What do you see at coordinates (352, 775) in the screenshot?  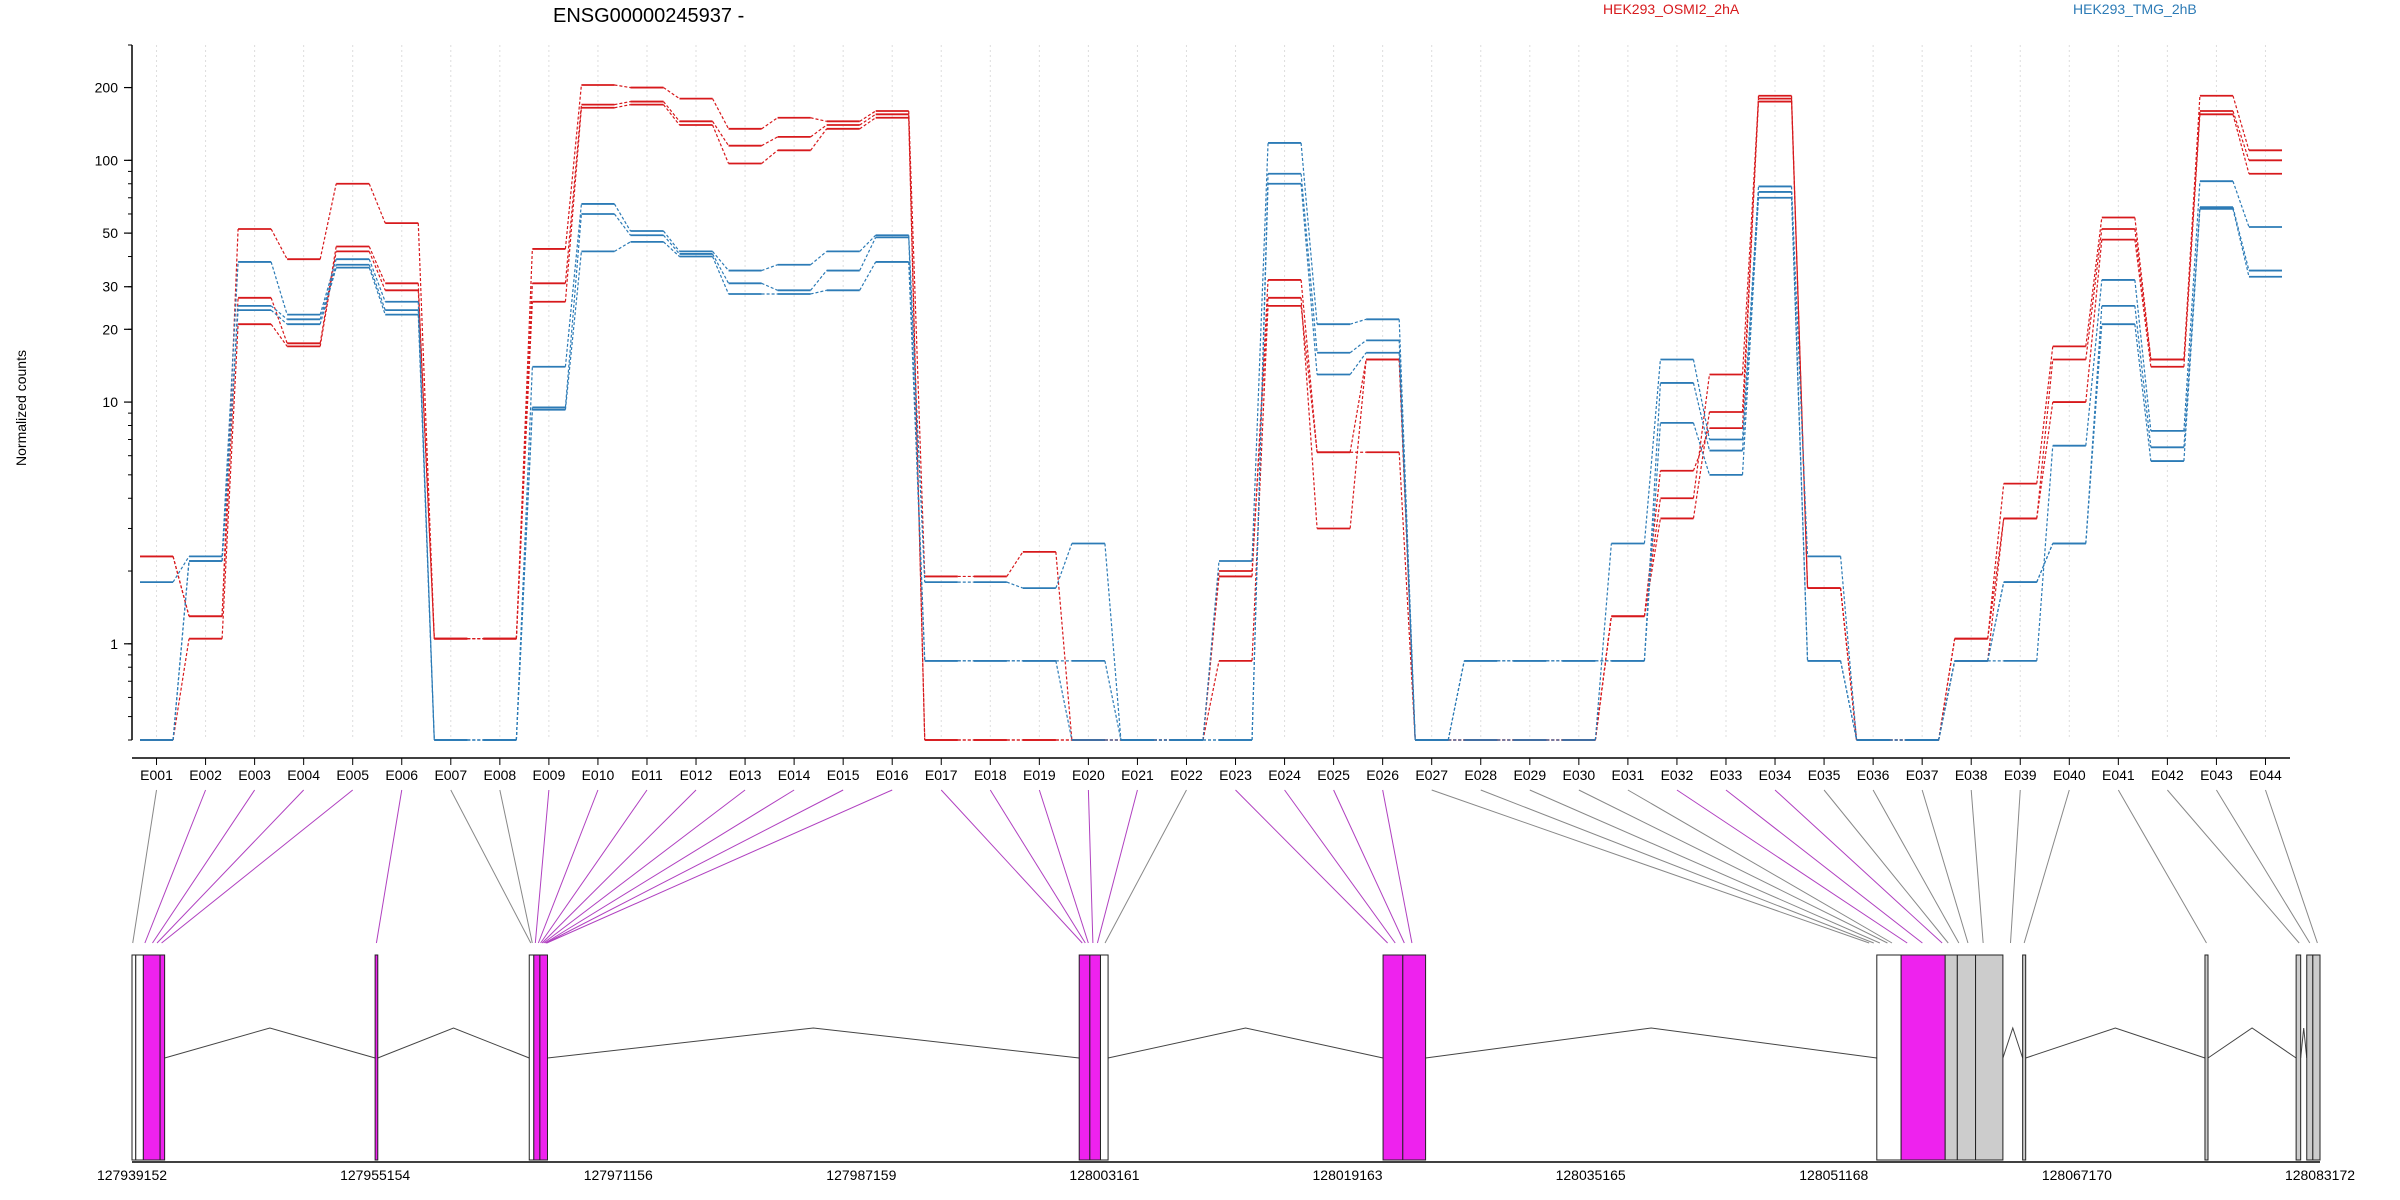 I see `x-tick-label: E005` at bounding box center [352, 775].